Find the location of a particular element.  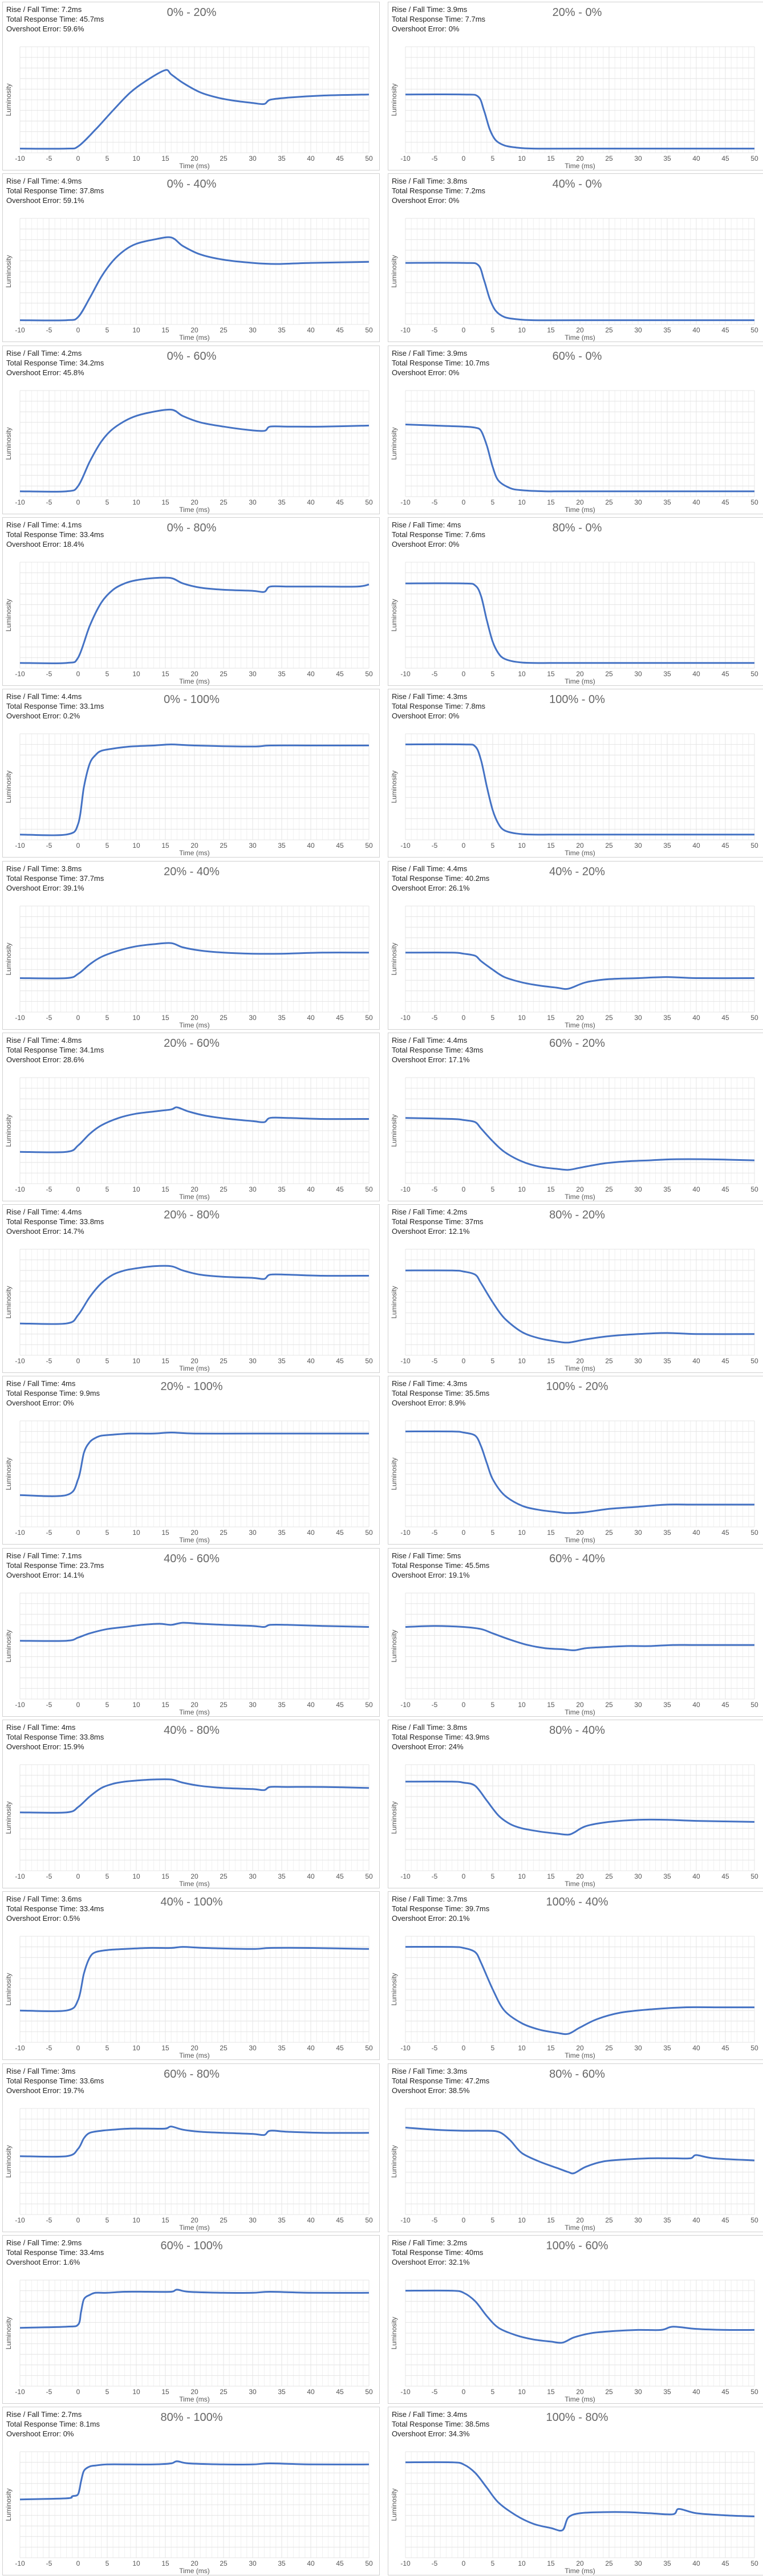

overshoot-error: Overshoot Error: 15.9% is located at coordinates (45, 1746).